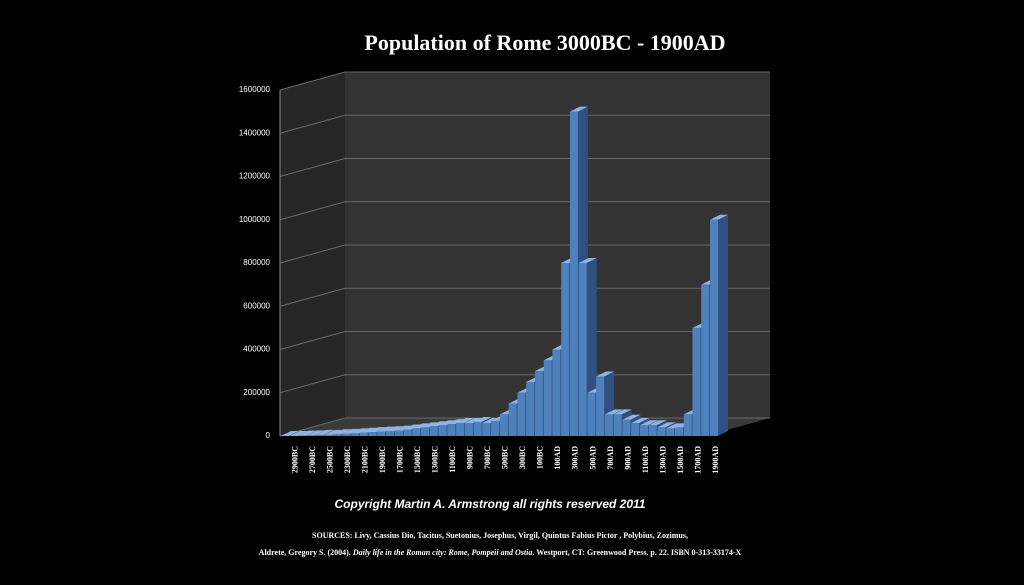  Describe the element at coordinates (382, 459) in the screenshot. I see `x-tick-label: 1900BC` at that location.